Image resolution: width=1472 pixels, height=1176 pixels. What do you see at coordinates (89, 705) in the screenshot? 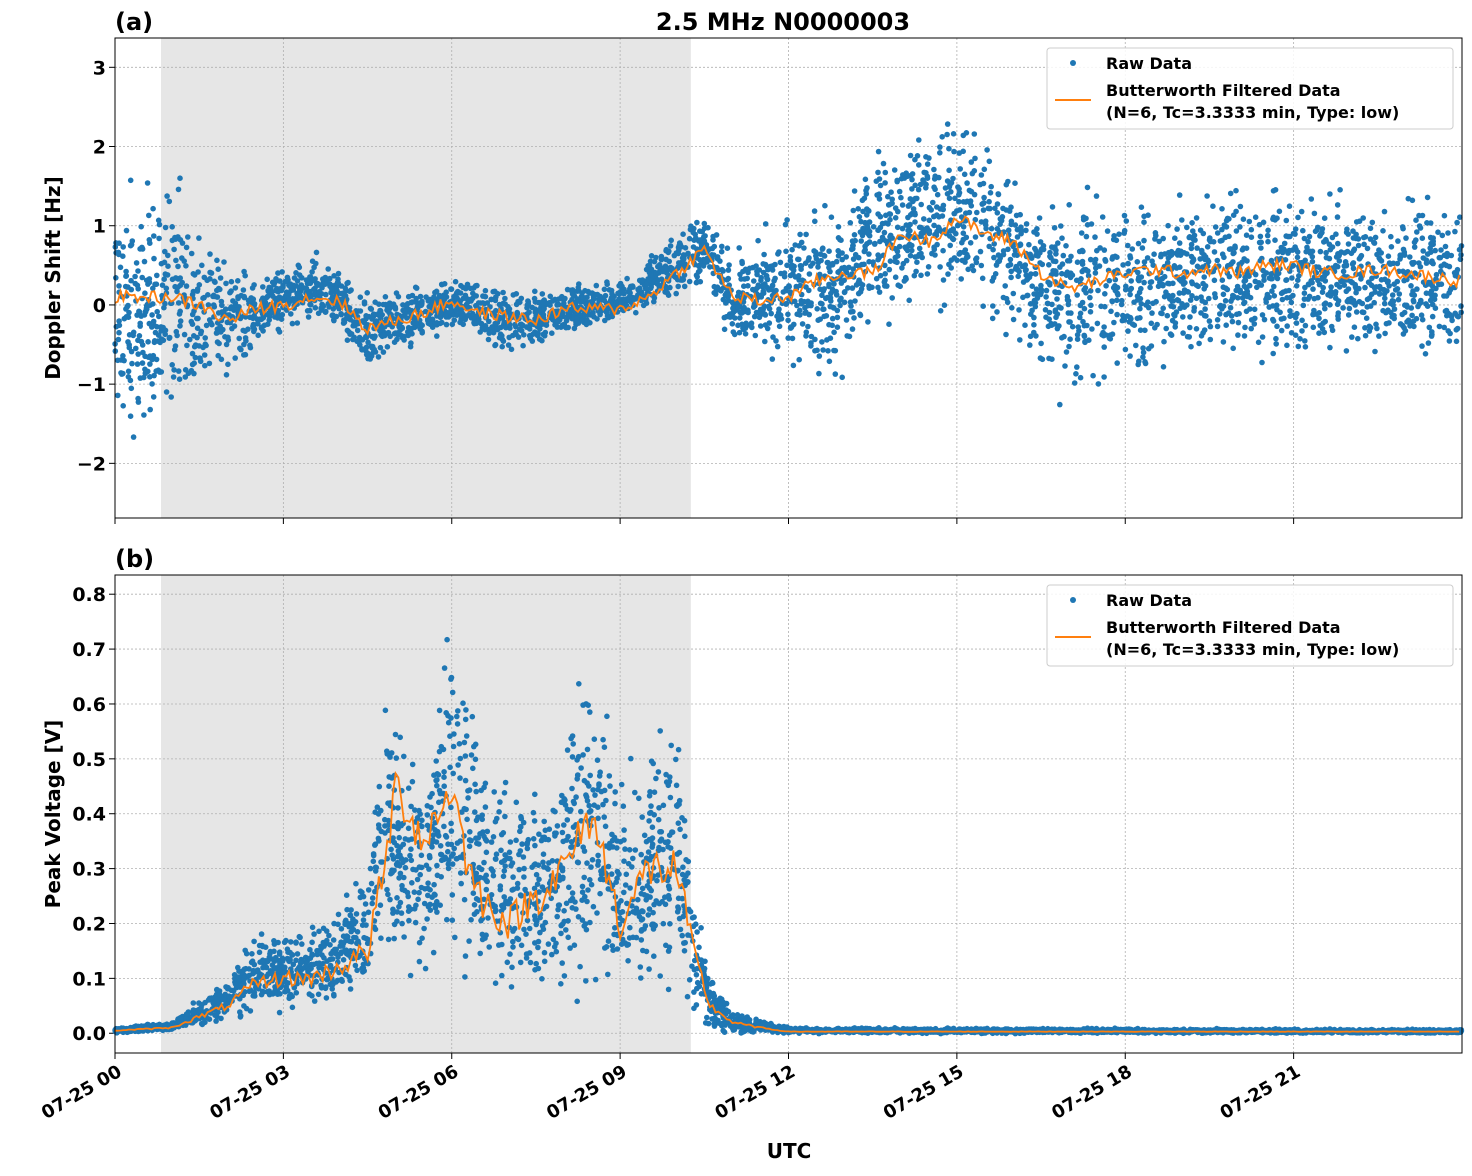
I see `y-tick-label: 0.6` at bounding box center [89, 705].